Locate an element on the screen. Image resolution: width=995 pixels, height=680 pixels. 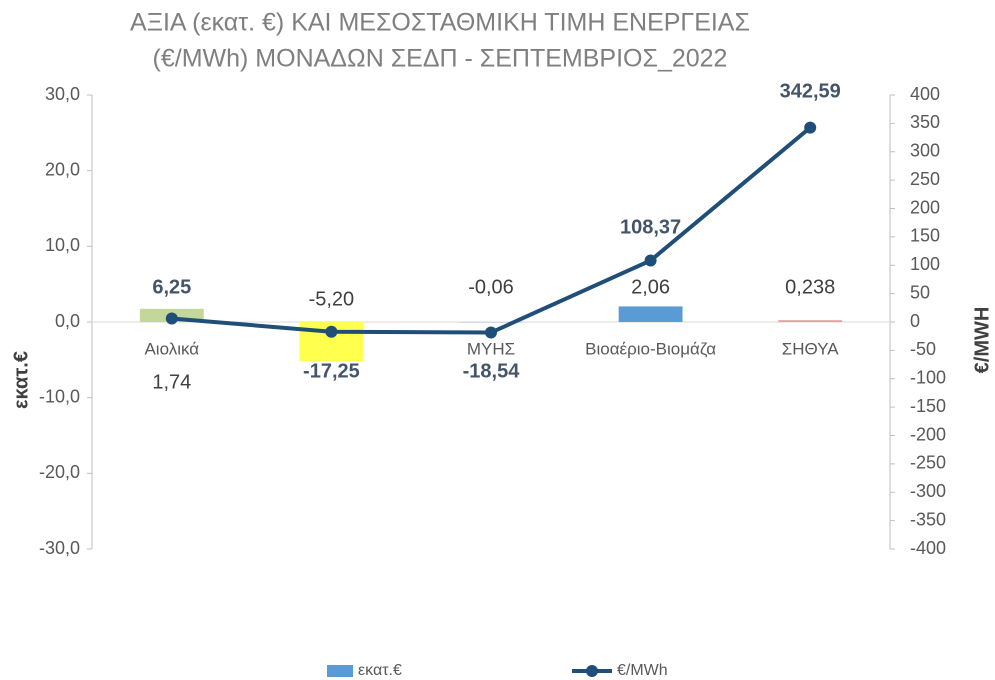
bar-value-label: 0,238 is located at coordinates (810, 287).